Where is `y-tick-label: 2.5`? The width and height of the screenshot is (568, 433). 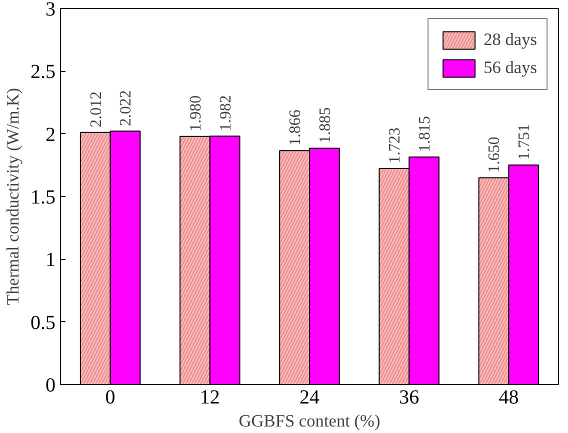 y-tick-label: 2.5 is located at coordinates (43, 72).